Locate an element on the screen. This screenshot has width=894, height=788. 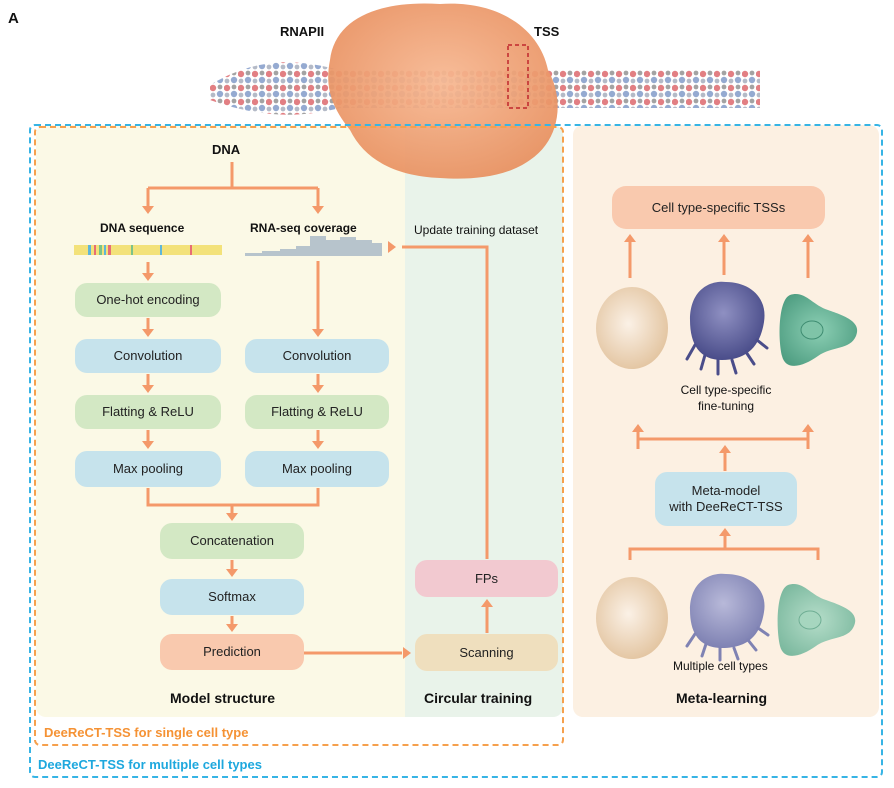
fine-tuning-label: Cell type-specific fine-tuning is located at coordinates (726, 398).